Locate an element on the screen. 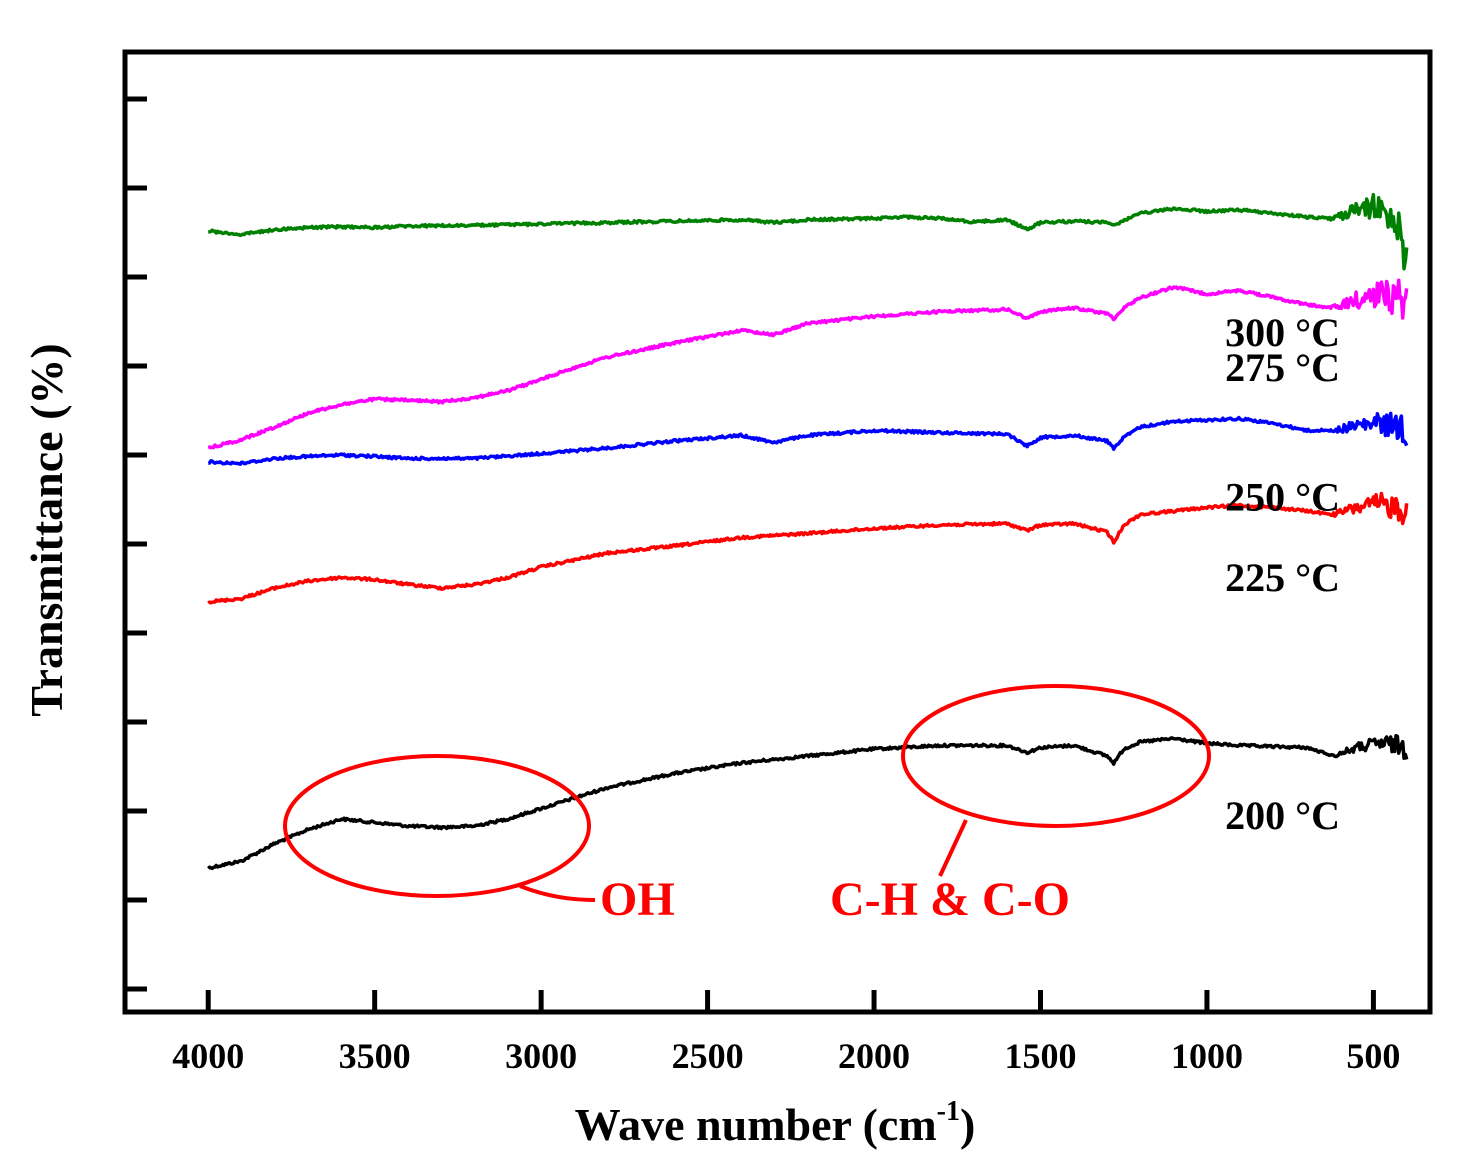  x-axis-title: Wave number (cm-1) is located at coordinates (775, 1123).